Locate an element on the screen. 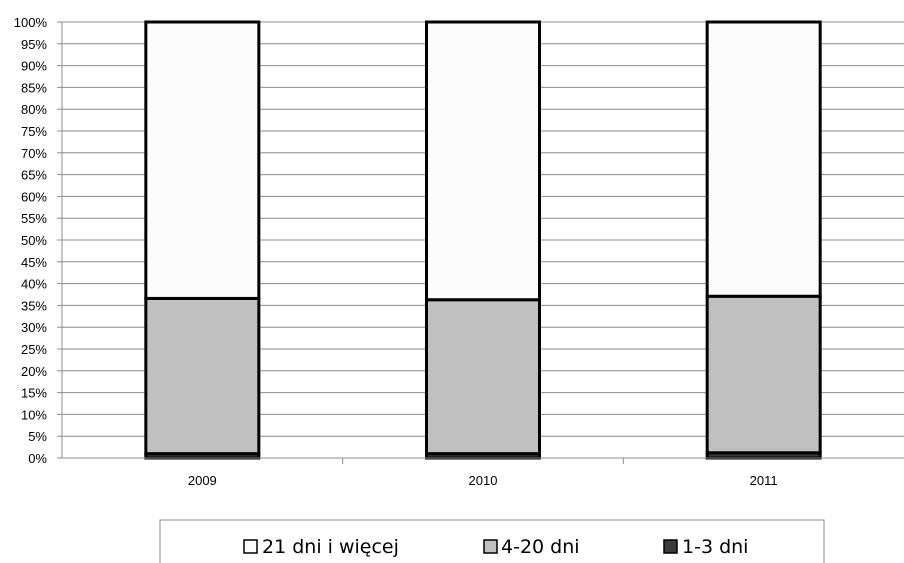 The width and height of the screenshot is (904, 563). legend-swatch-long is located at coordinates (250, 546).